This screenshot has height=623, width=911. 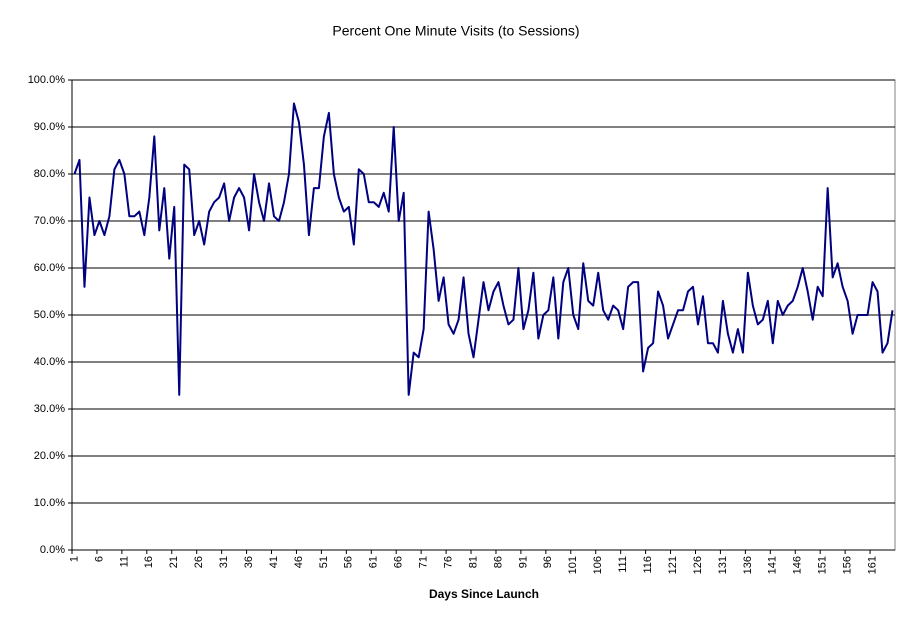 What do you see at coordinates (199, 562) in the screenshot?
I see `x-tick-label: 26` at bounding box center [199, 562].